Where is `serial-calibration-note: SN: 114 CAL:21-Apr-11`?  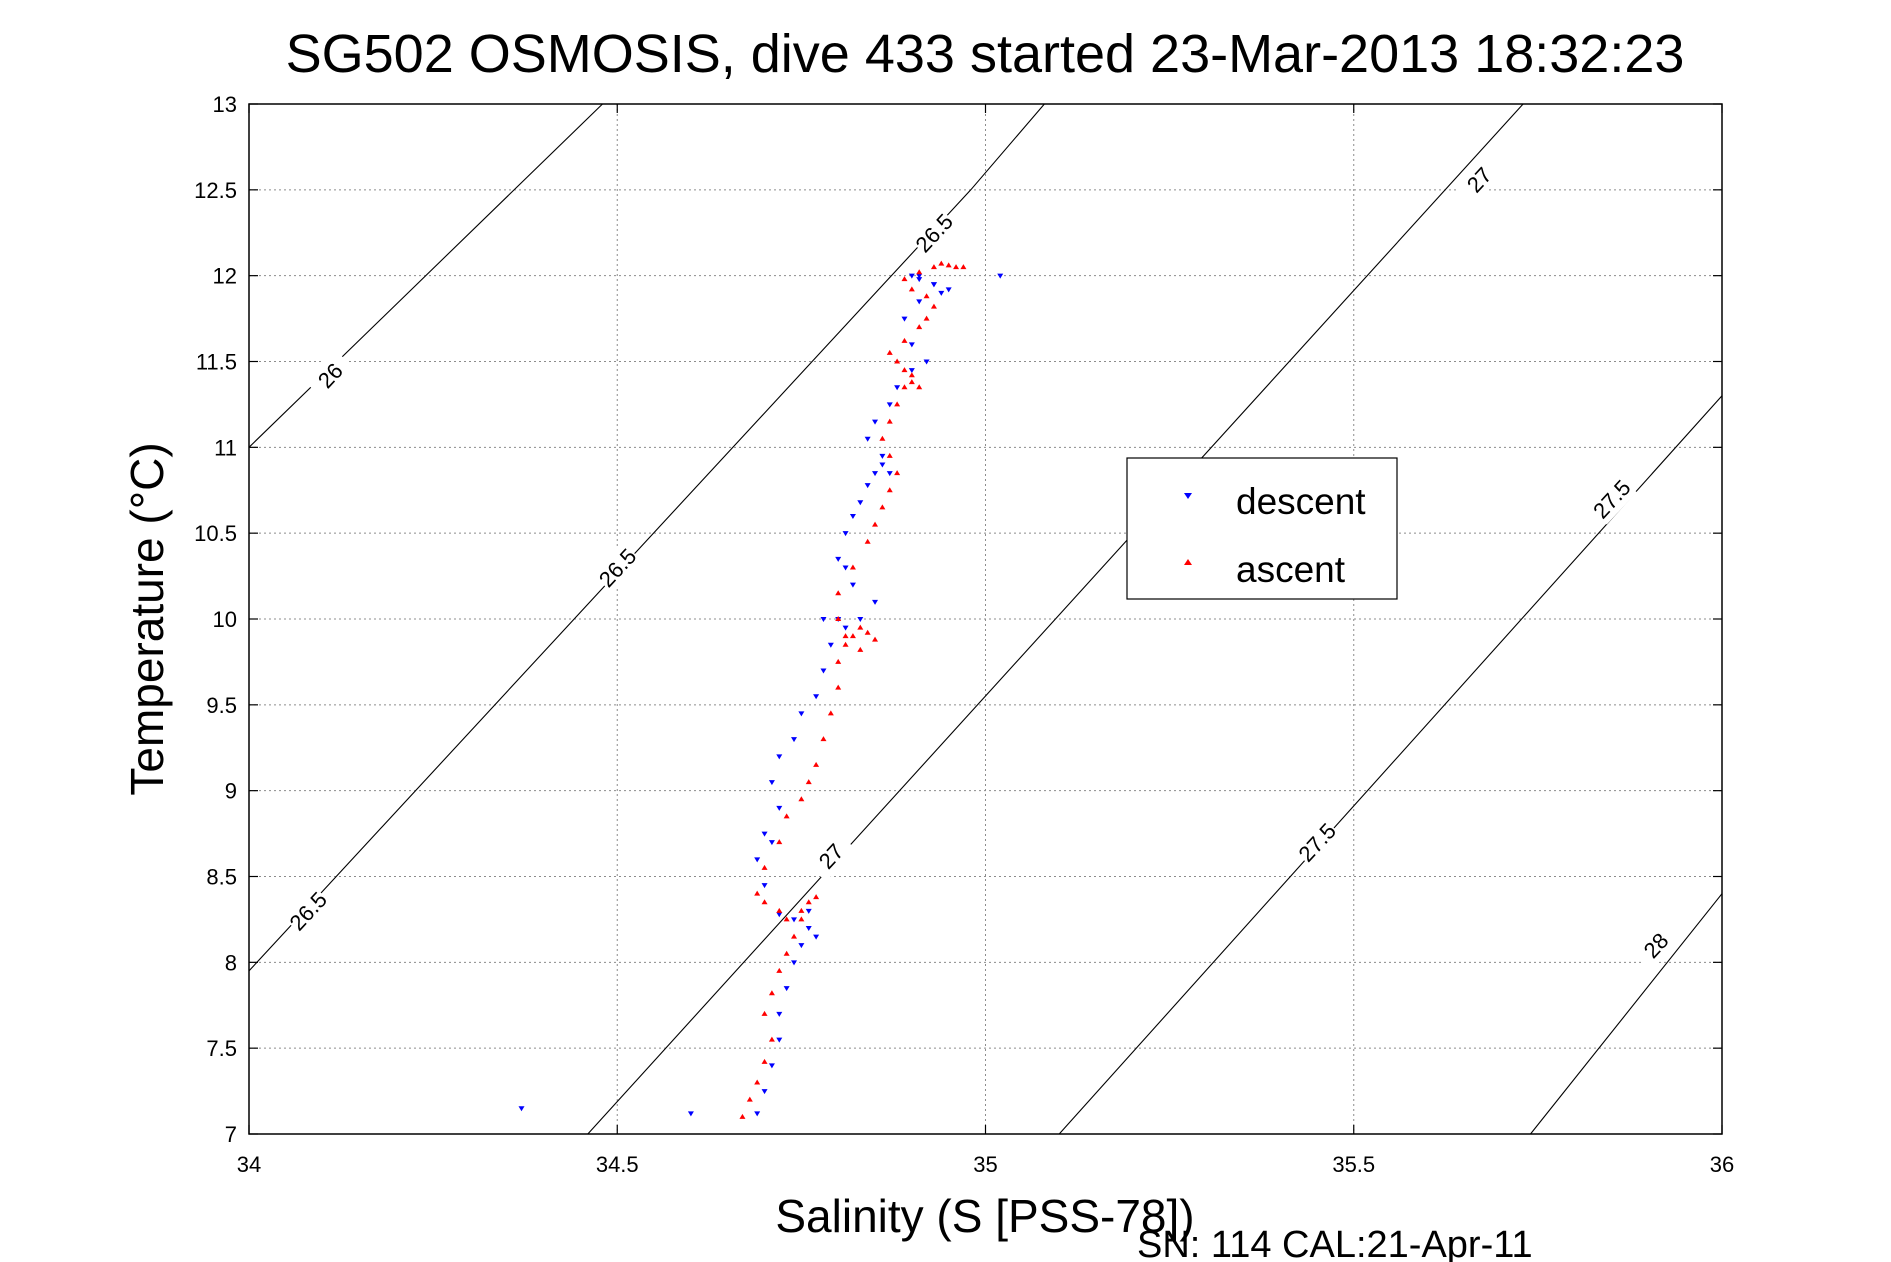
serial-calibration-note: SN: 114 CAL:21-Apr-11 is located at coordinates (1335, 1243).